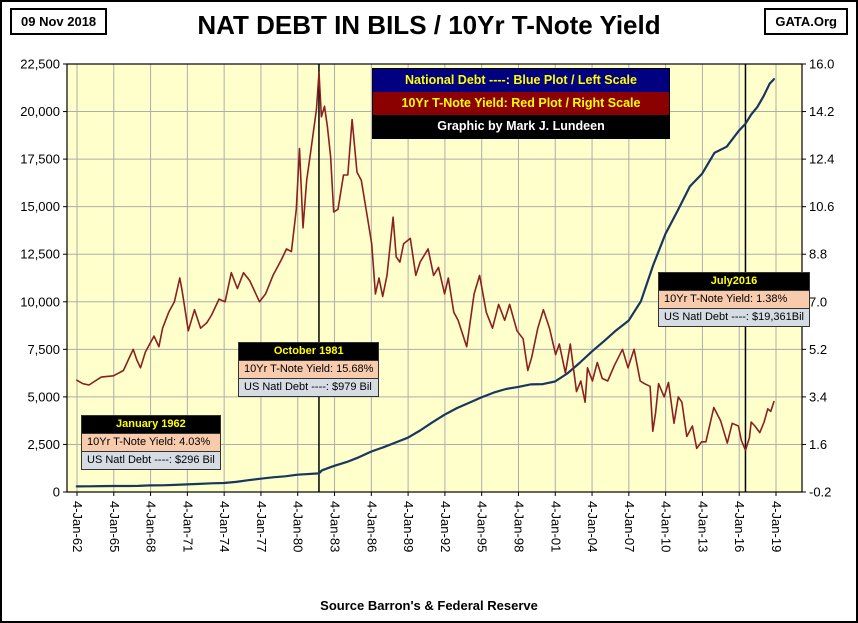  Describe the element at coordinates (821, 206) in the screenshot. I see `right-axis-label: 10.6` at that location.